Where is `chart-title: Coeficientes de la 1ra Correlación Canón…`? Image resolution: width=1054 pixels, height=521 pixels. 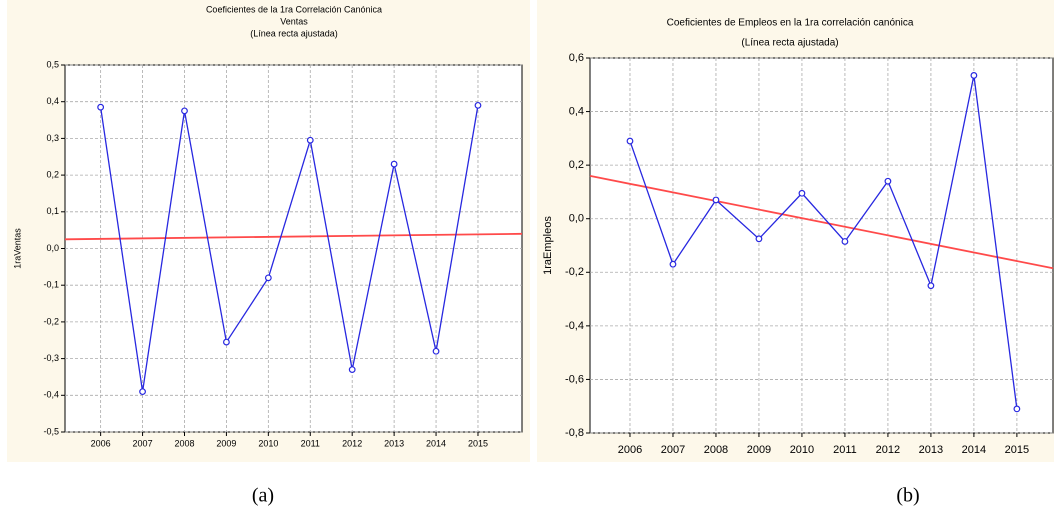
chart-title: Coeficientes de la 1ra Correlación Canón… is located at coordinates (294, 9).